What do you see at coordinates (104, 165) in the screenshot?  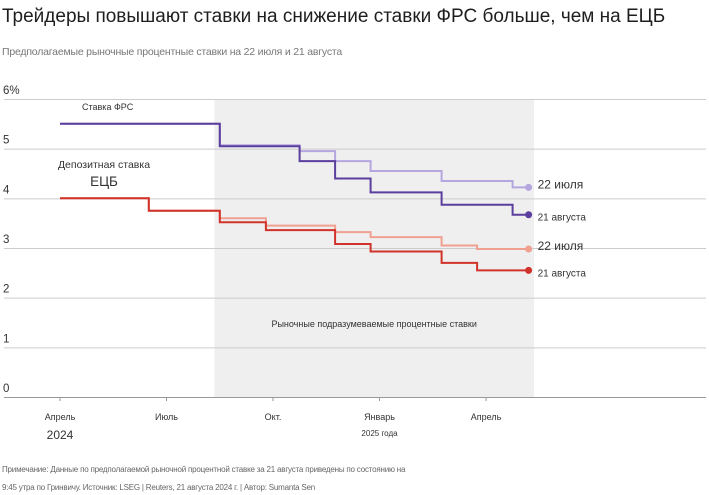 I see `ecb-series-label-line1: Депозитная ставка` at bounding box center [104, 165].